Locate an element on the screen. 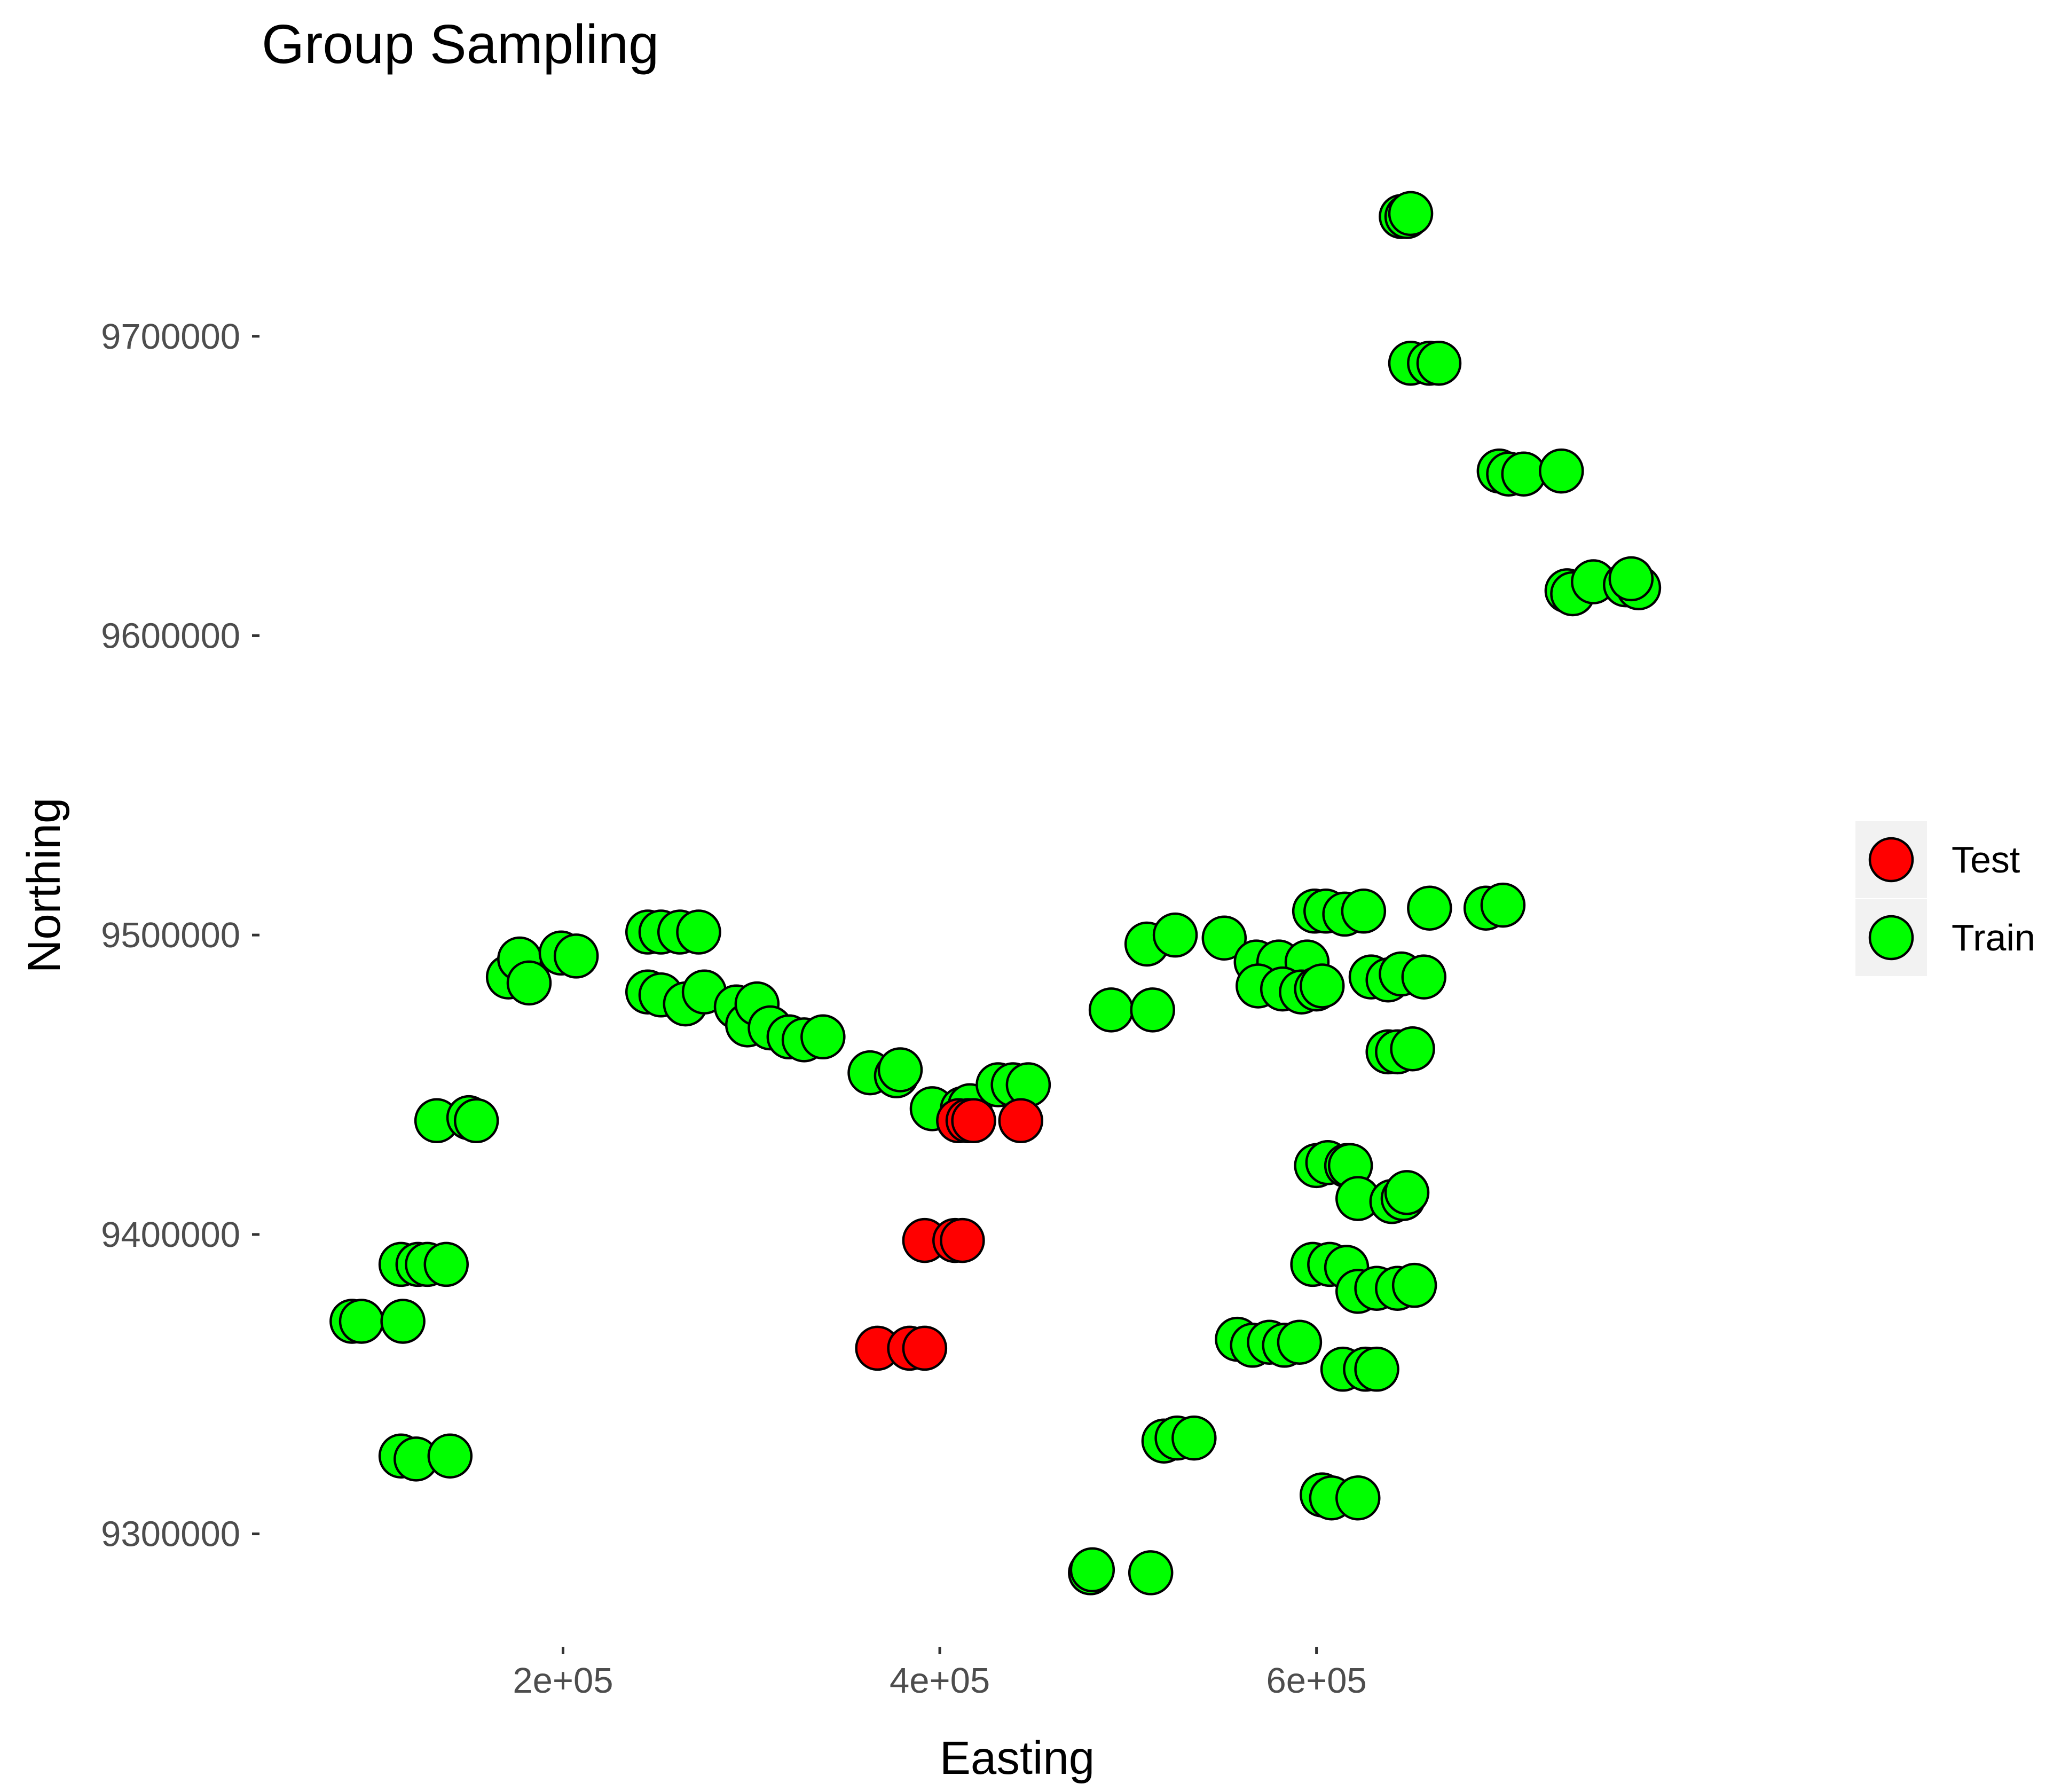 The image size is (2069, 1792). x-tick-label: 4e+05 is located at coordinates (940, 1681).